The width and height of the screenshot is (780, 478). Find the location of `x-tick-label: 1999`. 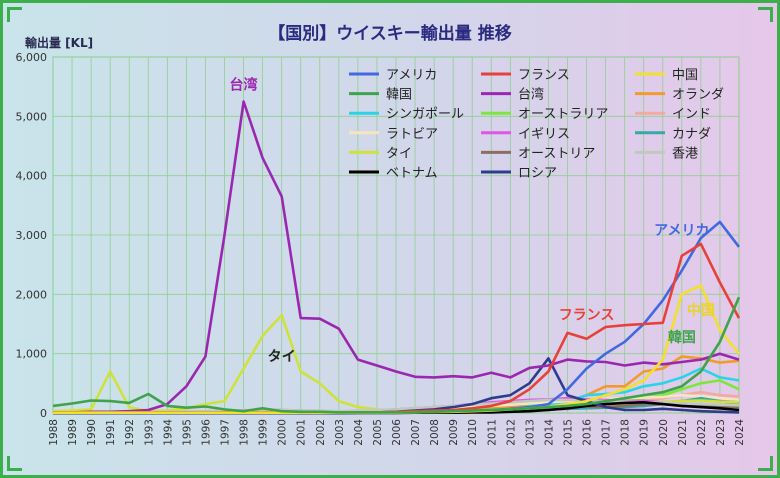

x-tick-label: 1999 is located at coordinates (264, 432).